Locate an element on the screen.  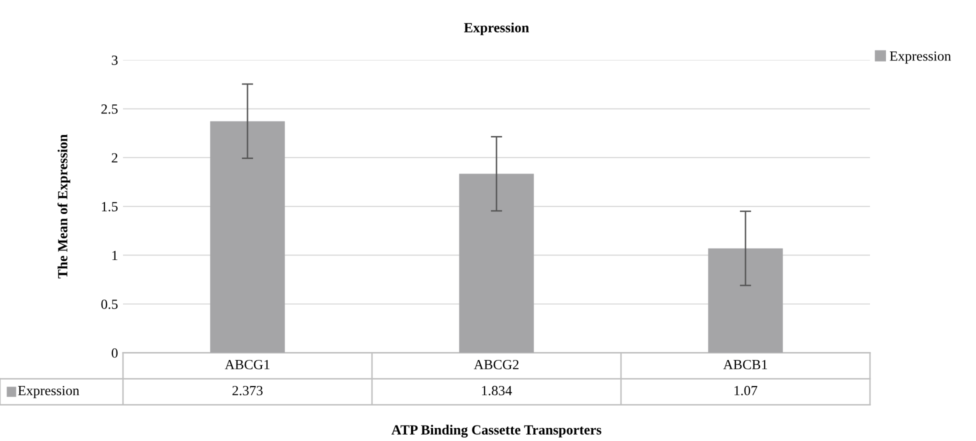
data-label: 2.373 is located at coordinates (247, 391).